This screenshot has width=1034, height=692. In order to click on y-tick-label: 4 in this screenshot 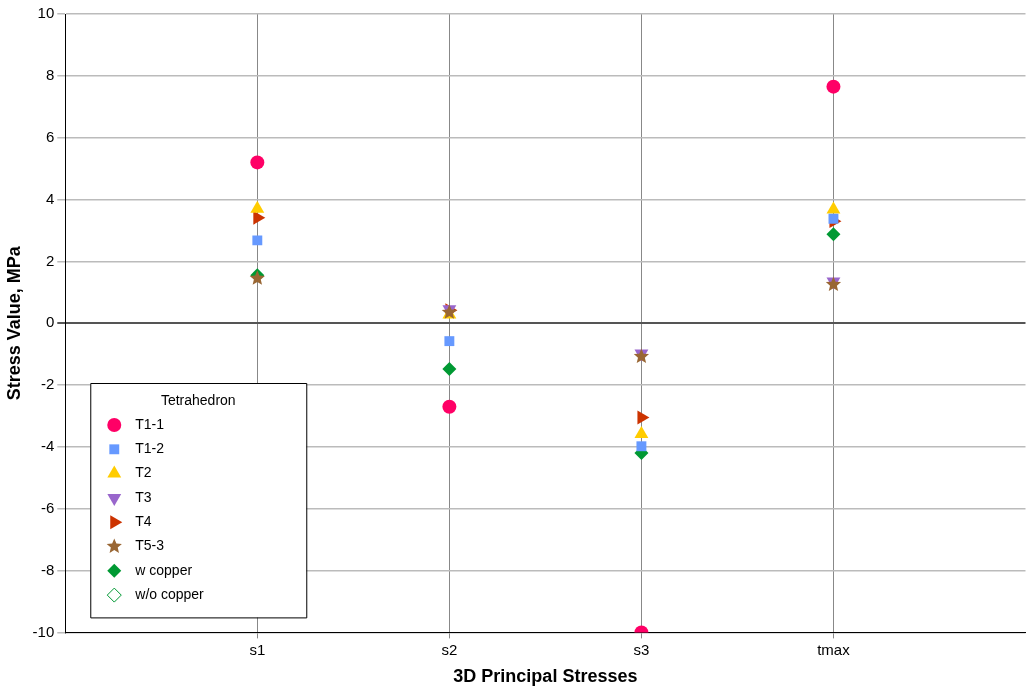, I will do `click(50, 198)`.